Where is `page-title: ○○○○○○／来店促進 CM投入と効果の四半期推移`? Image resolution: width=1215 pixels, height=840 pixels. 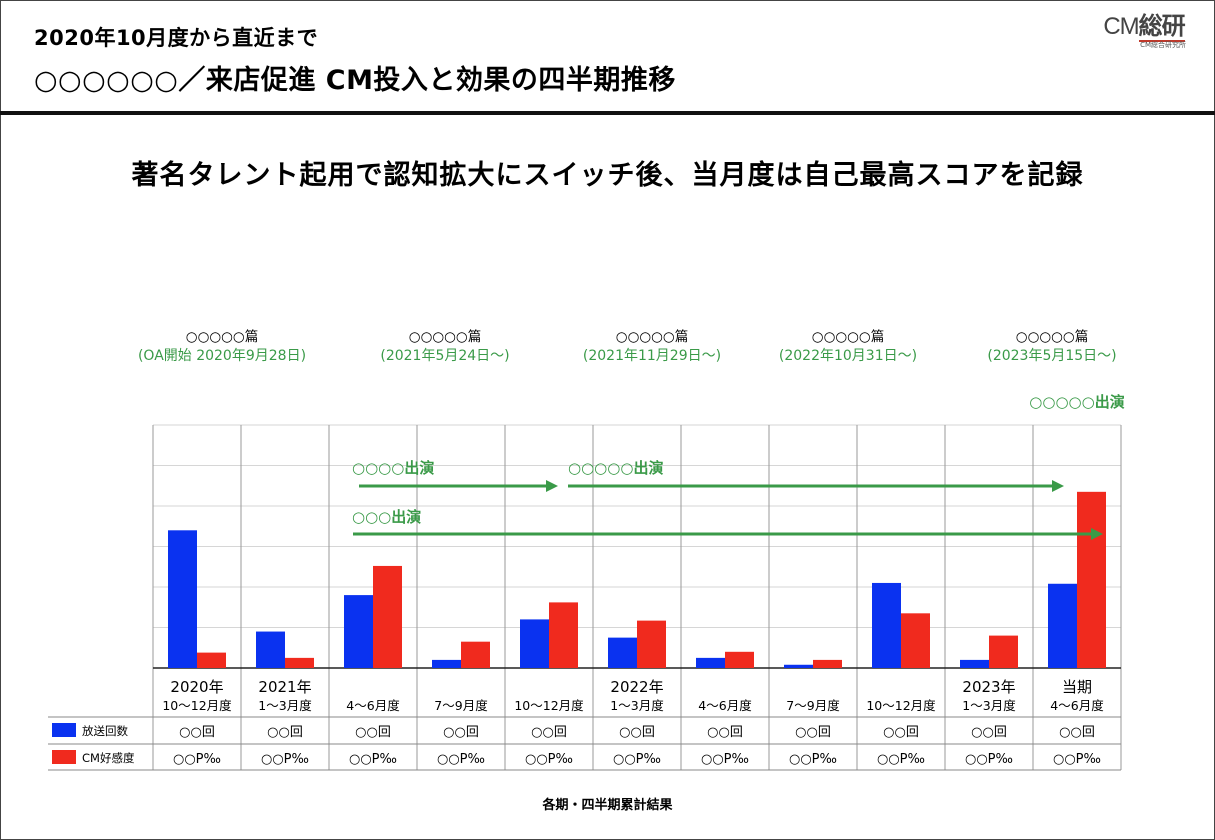
page-title: ○○○○○○／来店促進 CM投入と効果の四半期推移 is located at coordinates (355, 80).